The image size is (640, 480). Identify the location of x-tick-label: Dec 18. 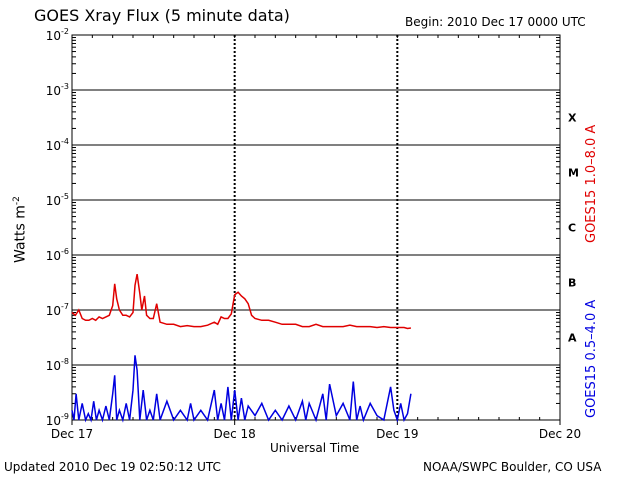
(235, 434).